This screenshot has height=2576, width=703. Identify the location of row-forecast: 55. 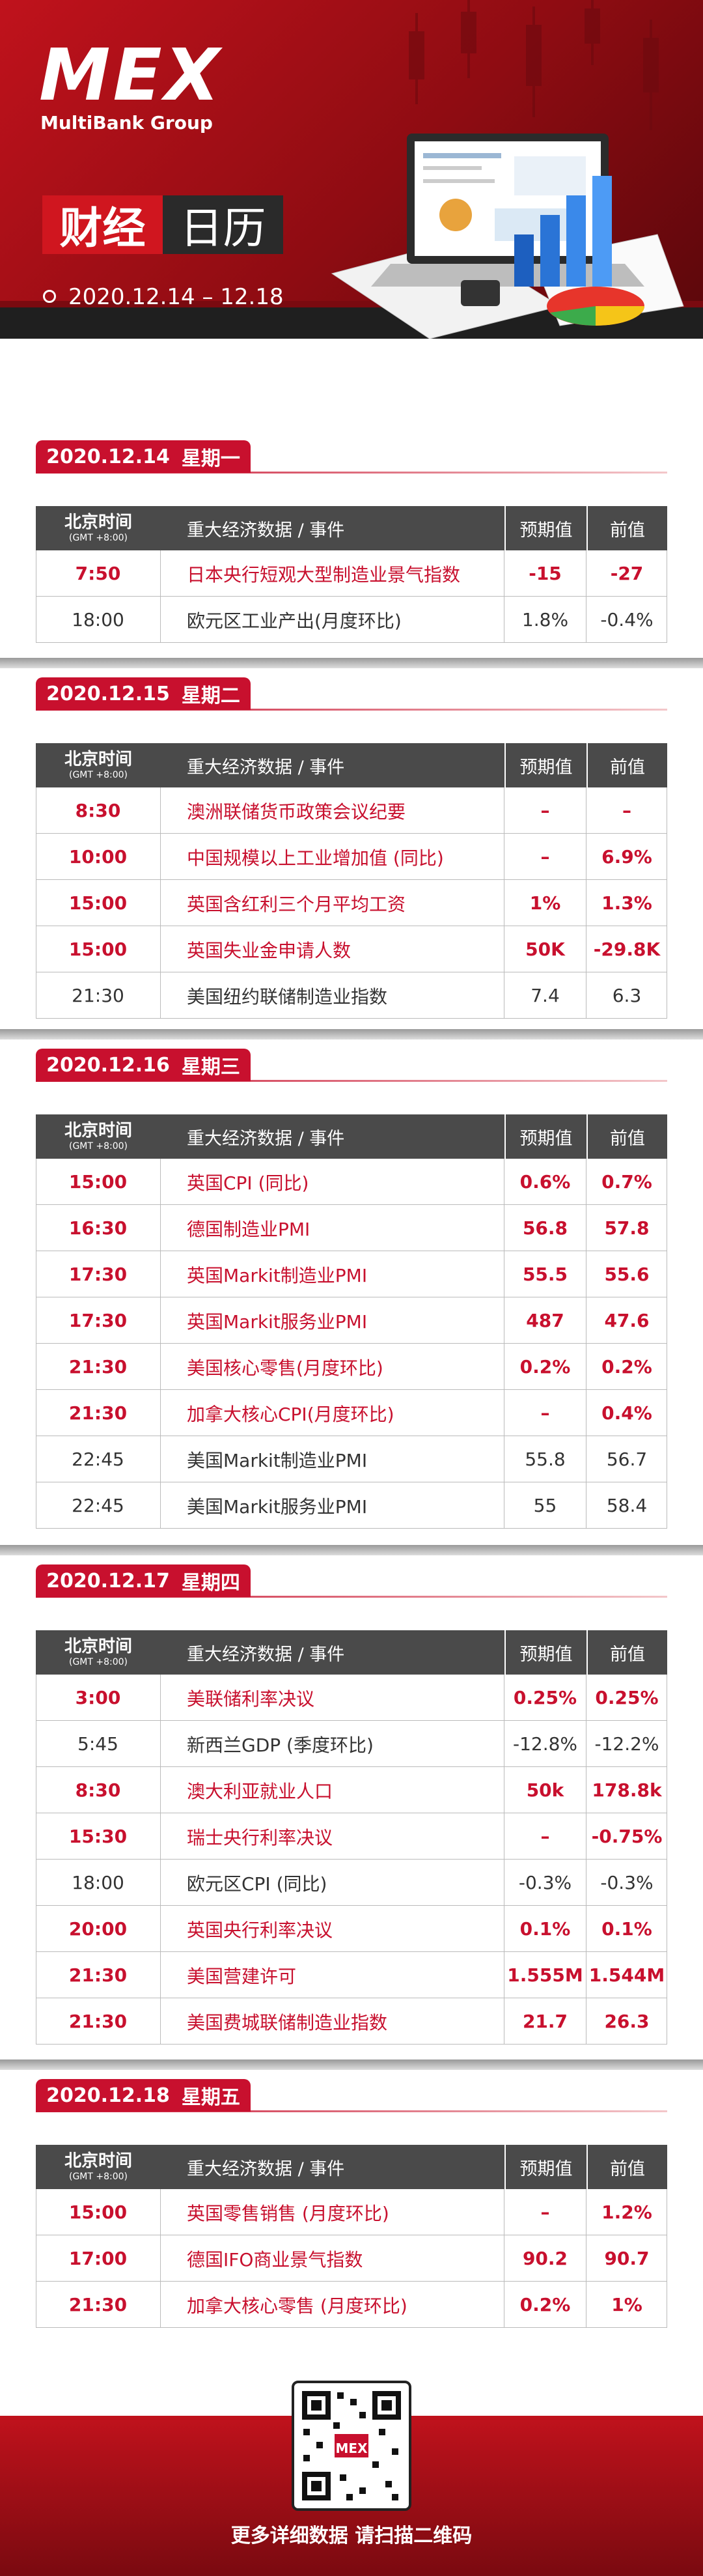
(545, 1505).